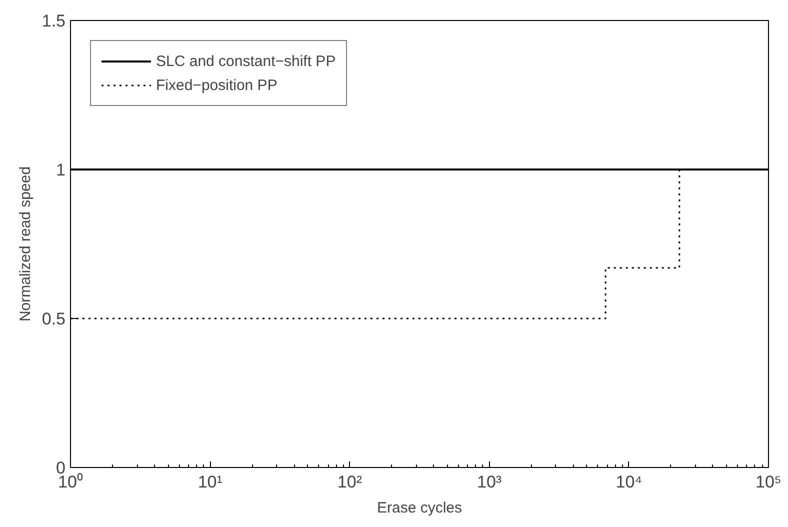  I want to click on legend-label: SLC and constant−shift PP, so click(246, 61).